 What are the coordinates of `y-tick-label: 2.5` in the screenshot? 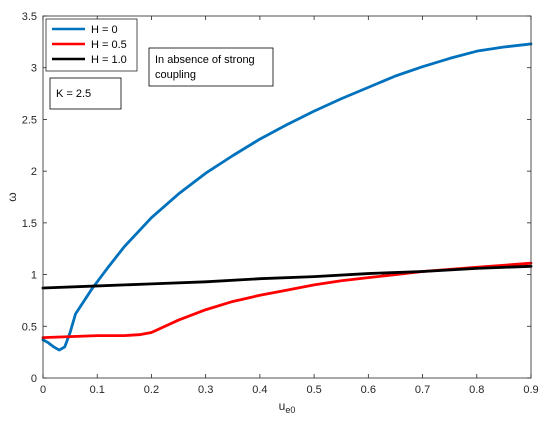 It's located at (29, 120).